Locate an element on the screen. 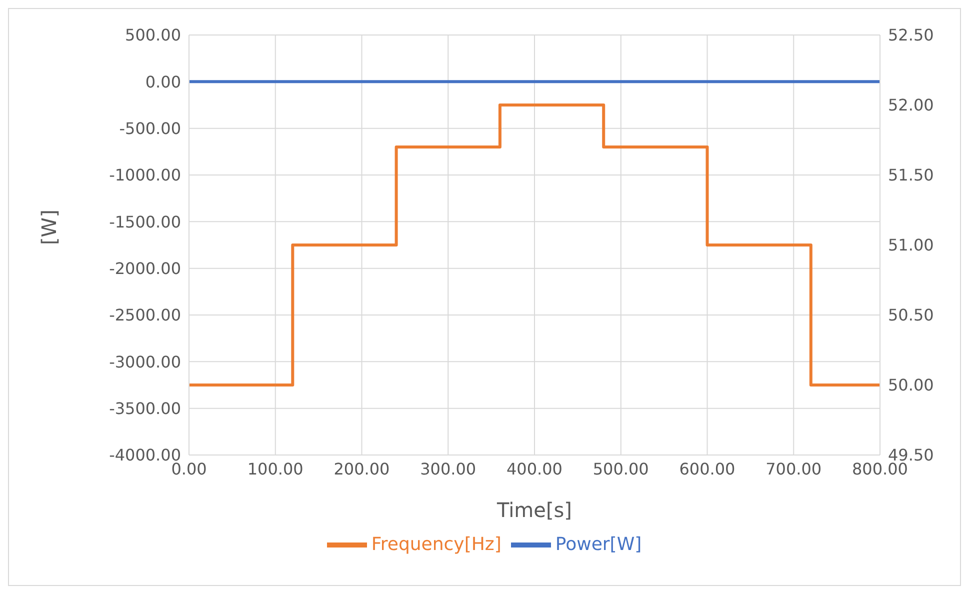  y-tick-label: 500.00 is located at coordinates (153, 35).